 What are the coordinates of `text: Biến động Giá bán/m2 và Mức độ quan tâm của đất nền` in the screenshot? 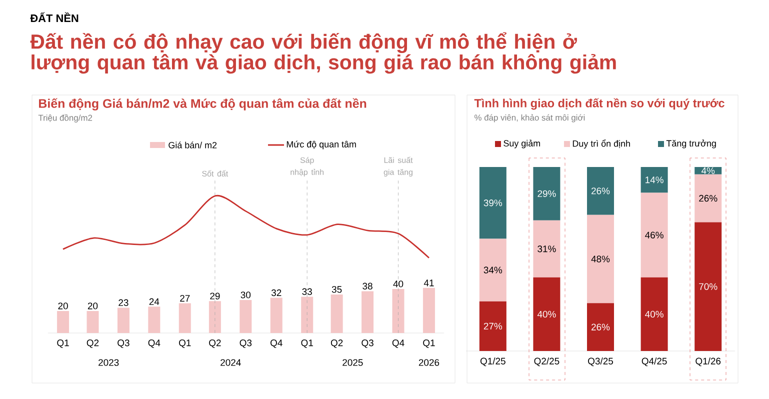 It's located at (202, 104).